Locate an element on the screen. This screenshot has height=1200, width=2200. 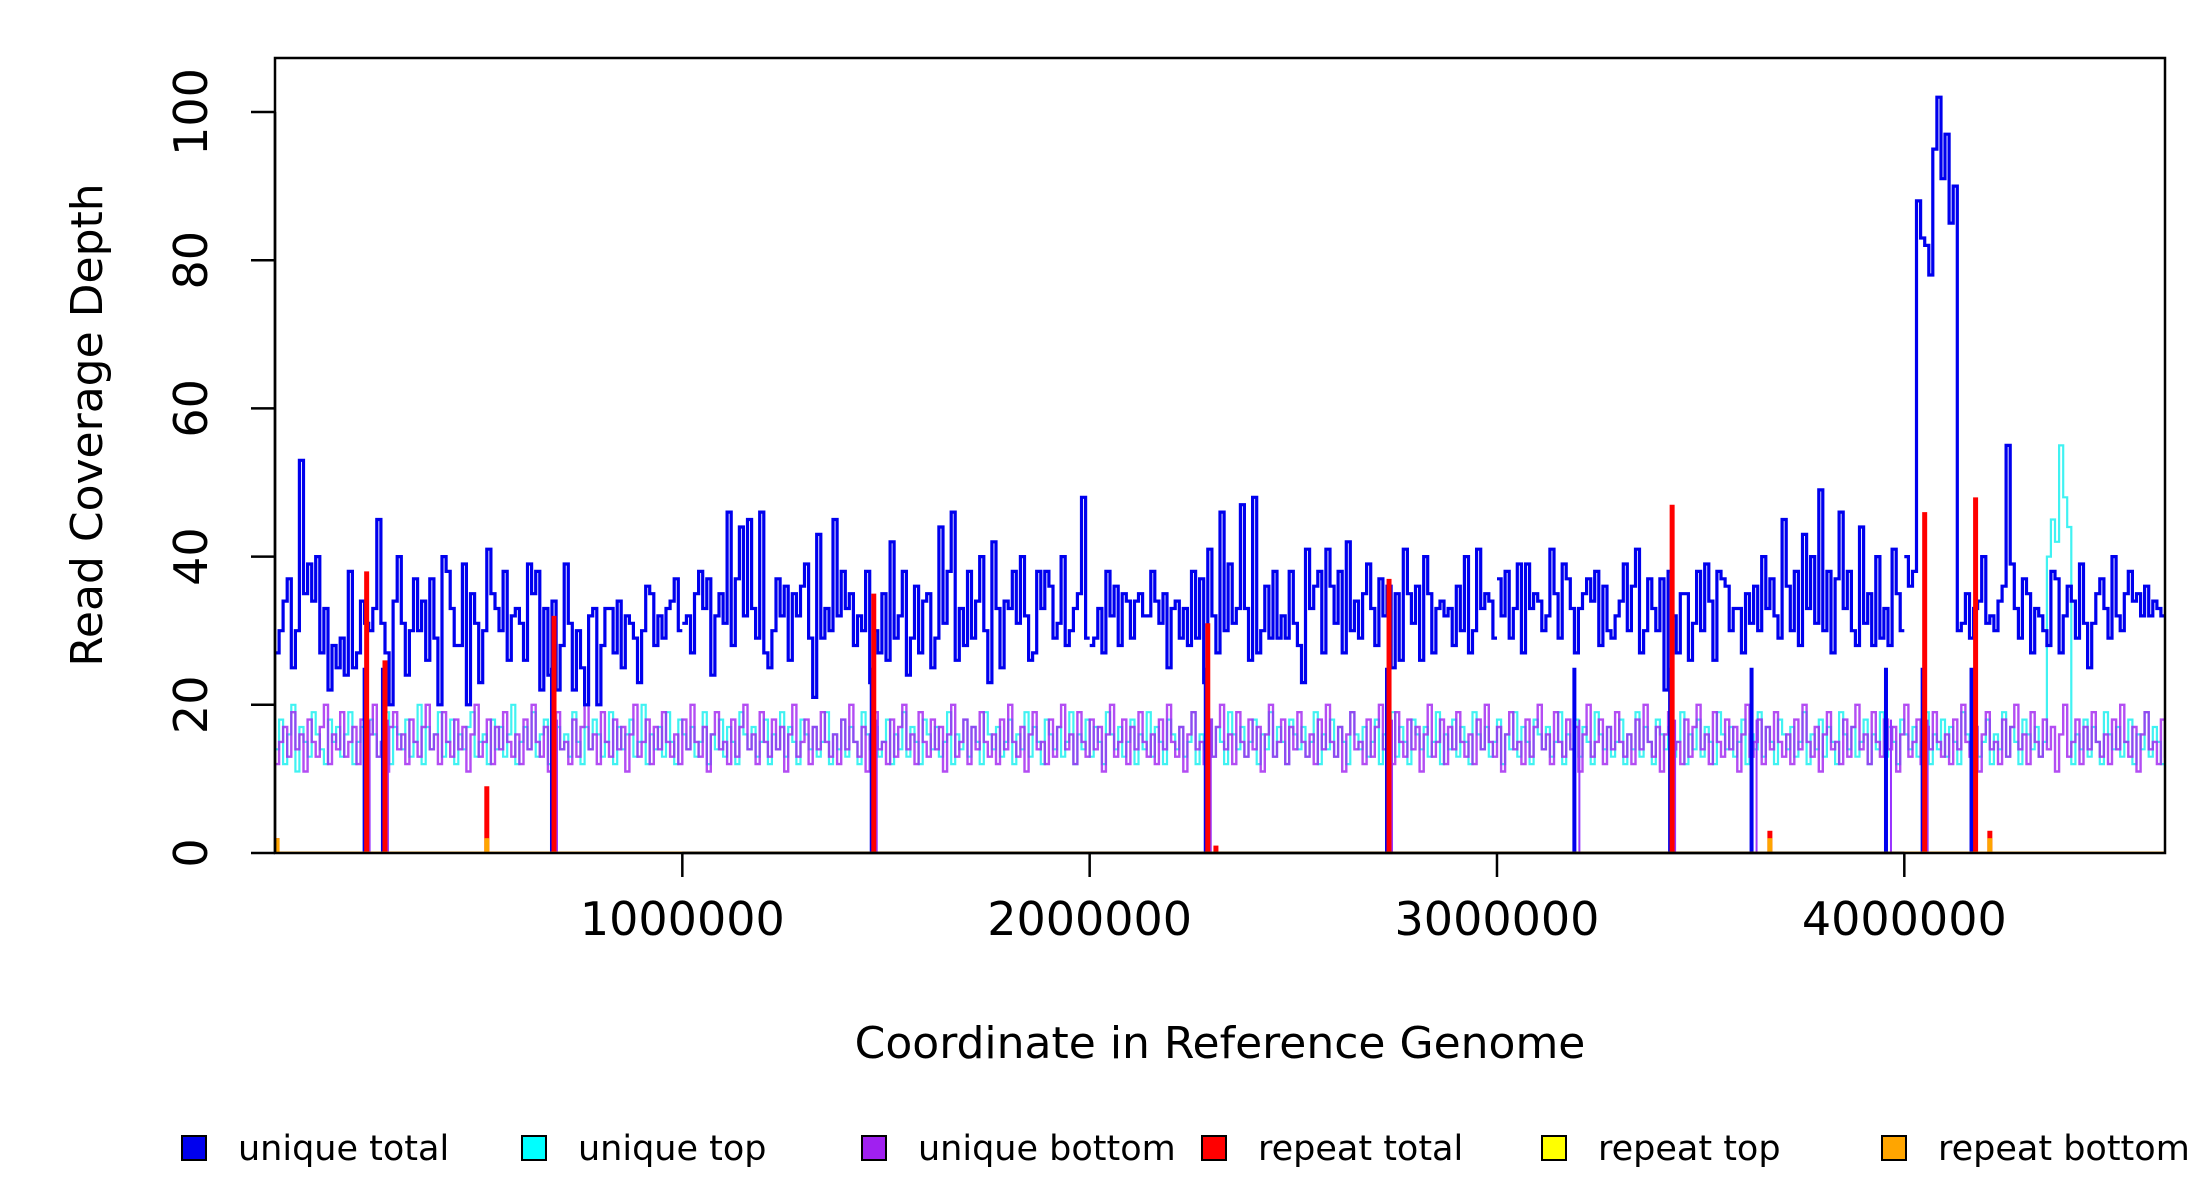
legend-swatch-unique-bottom is located at coordinates (874, 1148).